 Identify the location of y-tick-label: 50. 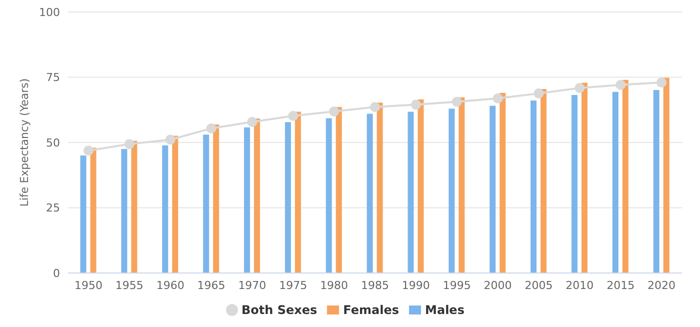
(53, 143).